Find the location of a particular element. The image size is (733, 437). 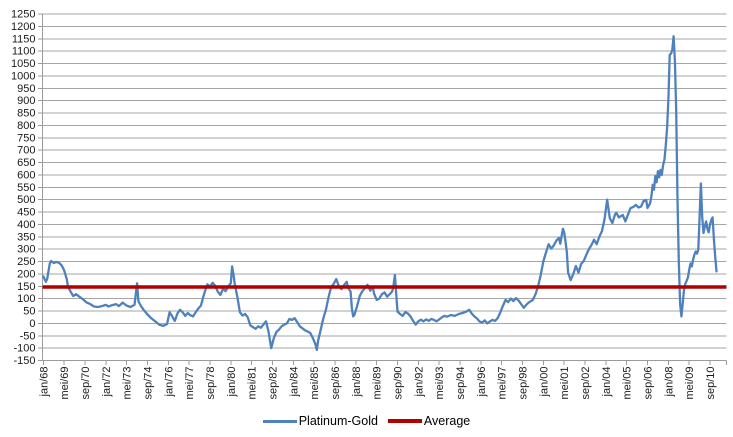

y-tick-label: 450 is located at coordinates (26, 213).